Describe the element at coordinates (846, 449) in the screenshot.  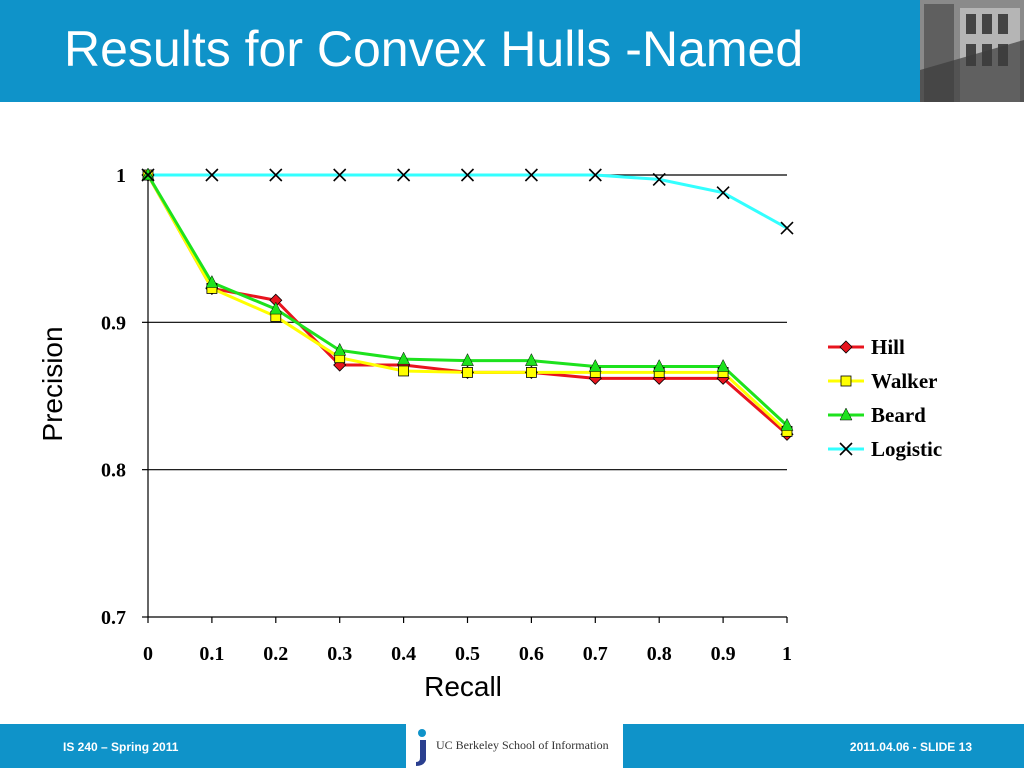
I see `legend-marker-logistic` at that location.